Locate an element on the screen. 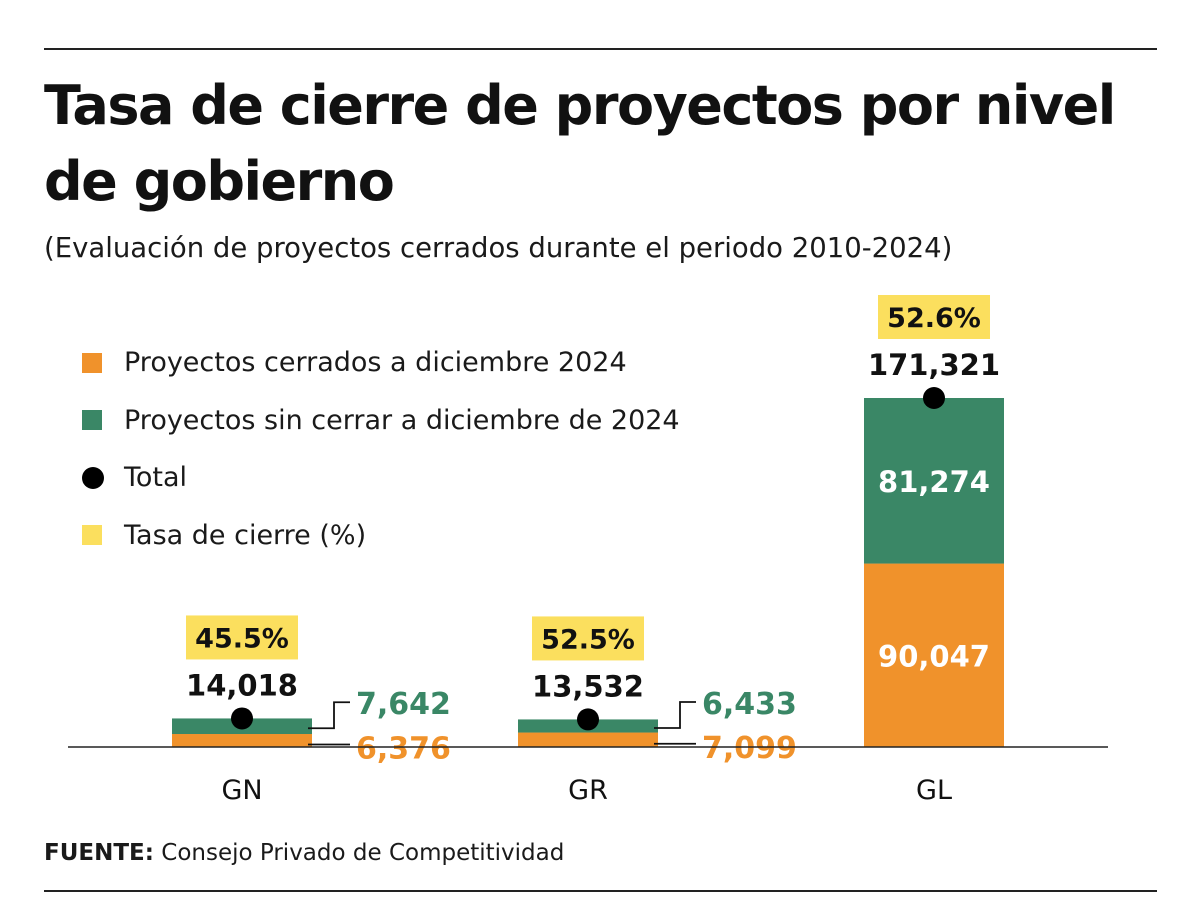 Image resolution: width=1200 pixels, height=915 pixels. bar-open-gl is located at coordinates (934, 481).